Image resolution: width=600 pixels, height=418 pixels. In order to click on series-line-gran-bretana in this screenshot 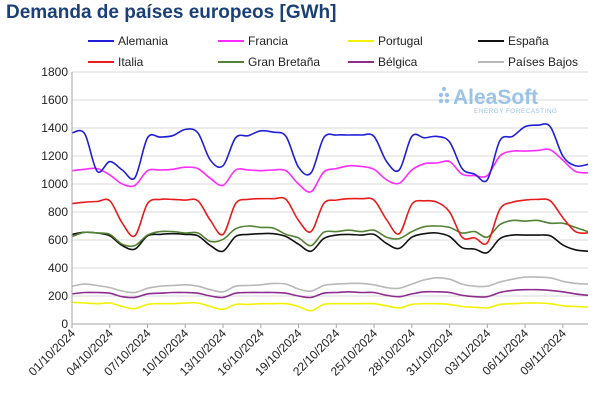, I will do `click(330, 233)`.